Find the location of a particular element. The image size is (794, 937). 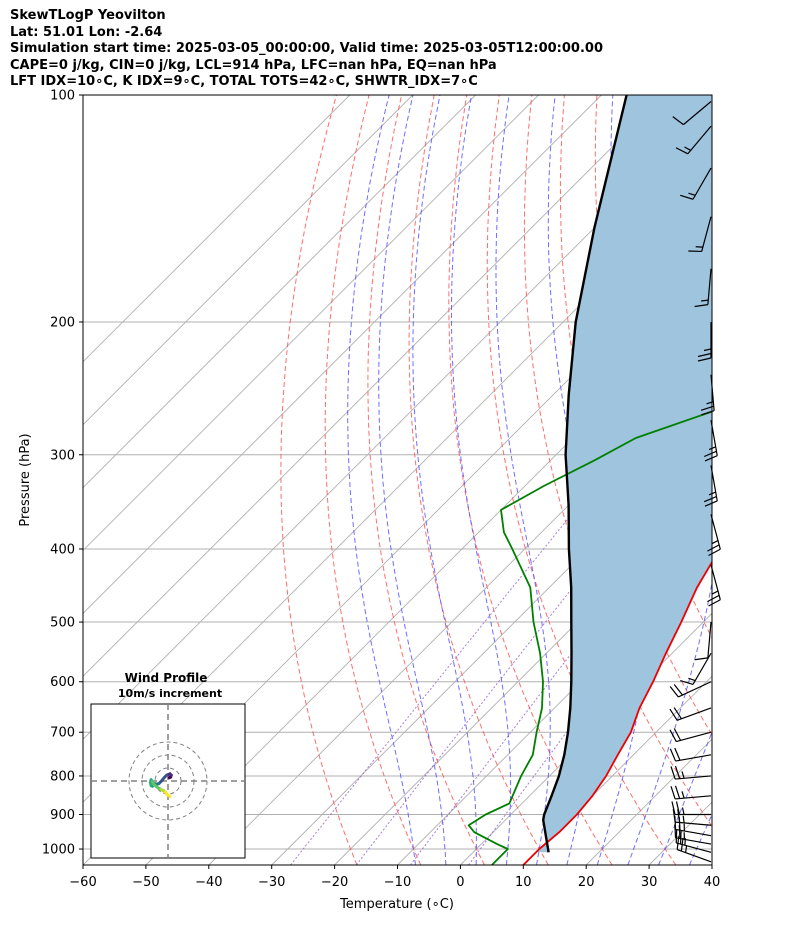

y-tick-label-600: 600 is located at coordinates (62, 682).